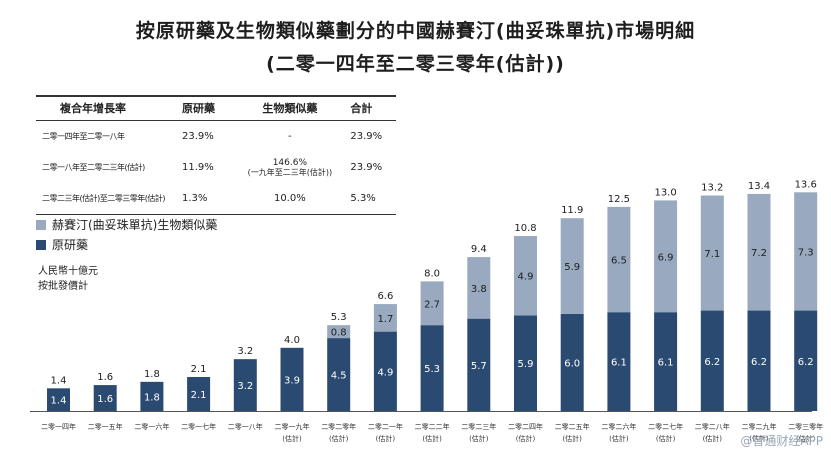 The width and height of the screenshot is (831, 459). I want to click on legend-originator: 原研藥, so click(62, 244).